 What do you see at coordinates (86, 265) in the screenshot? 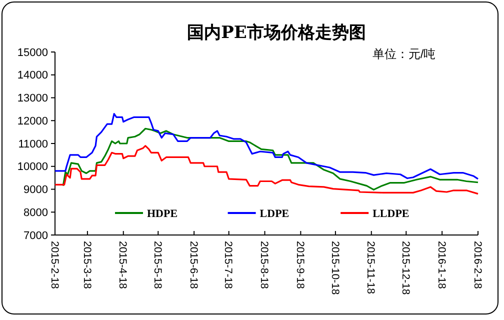
I see `x-tick-label: 2015-3-18` at bounding box center [86, 265].